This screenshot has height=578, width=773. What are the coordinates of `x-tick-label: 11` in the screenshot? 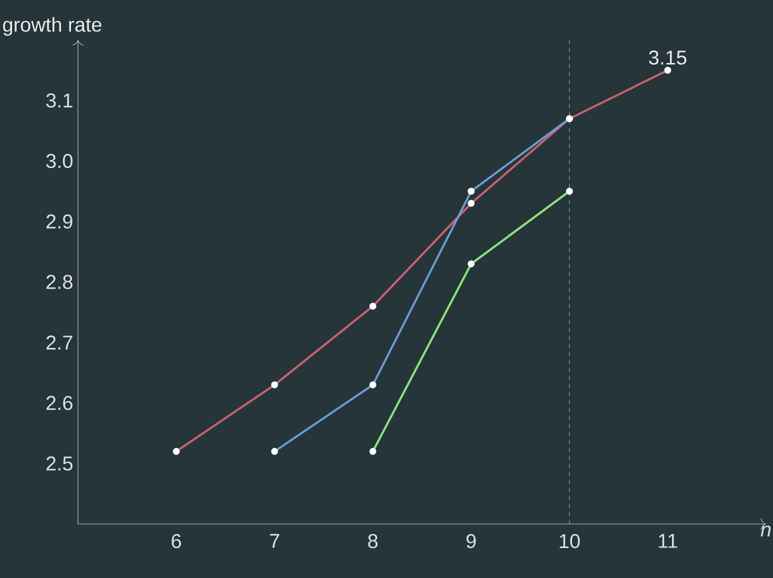 It's located at (668, 541).